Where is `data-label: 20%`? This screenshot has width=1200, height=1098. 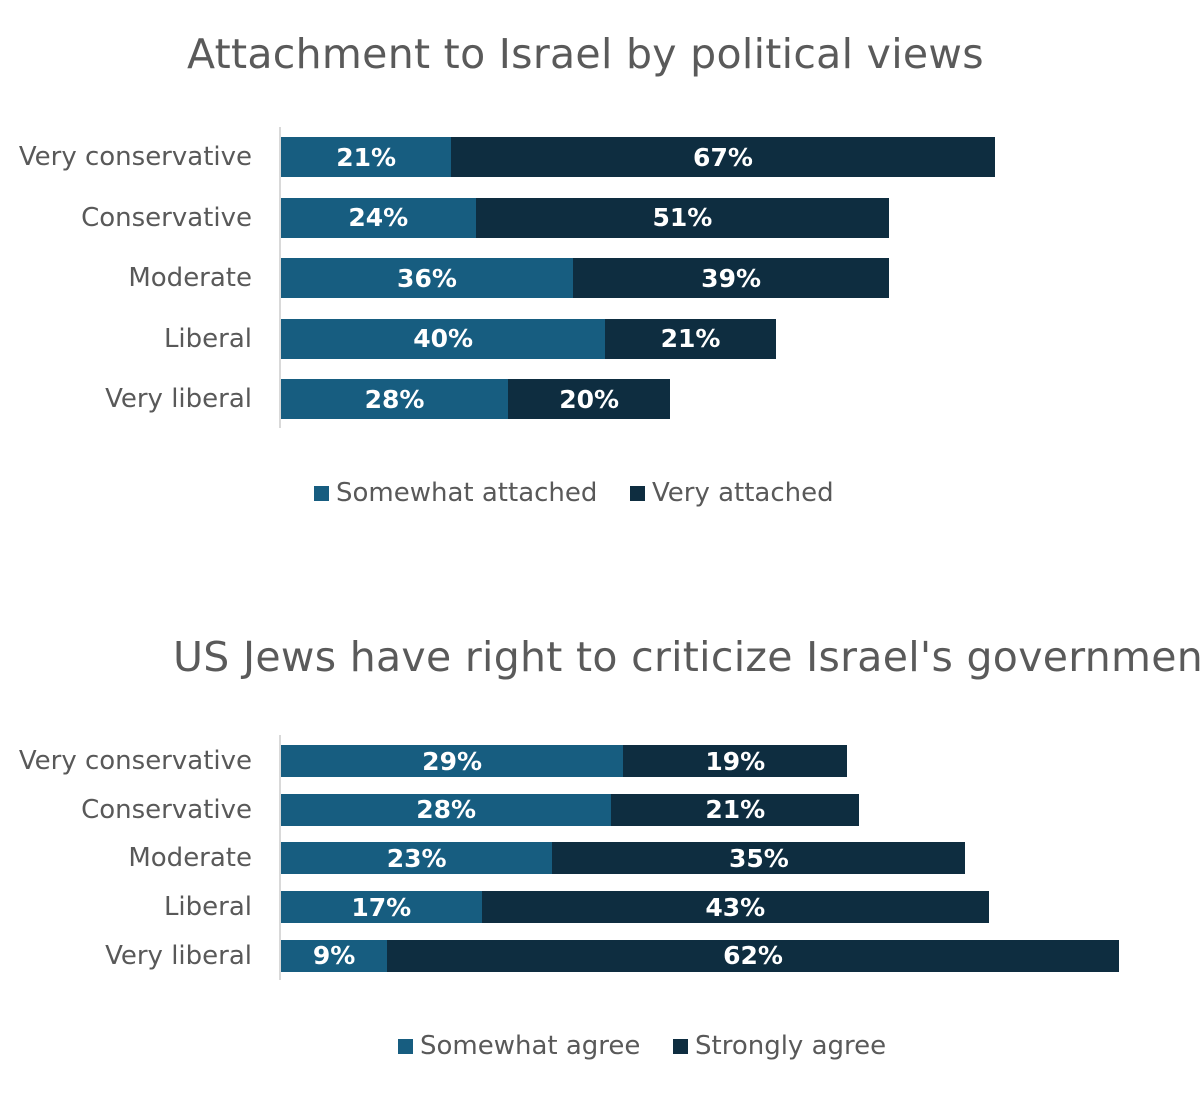
data-label: 20% is located at coordinates (589, 399).